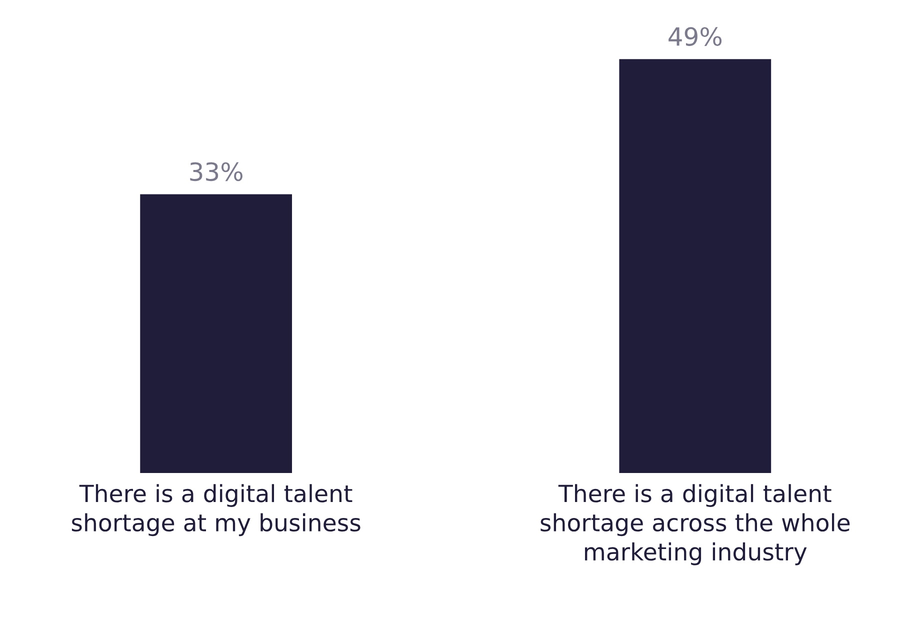  What do you see at coordinates (216, 172) in the screenshot?
I see `data-label: 33%` at bounding box center [216, 172].